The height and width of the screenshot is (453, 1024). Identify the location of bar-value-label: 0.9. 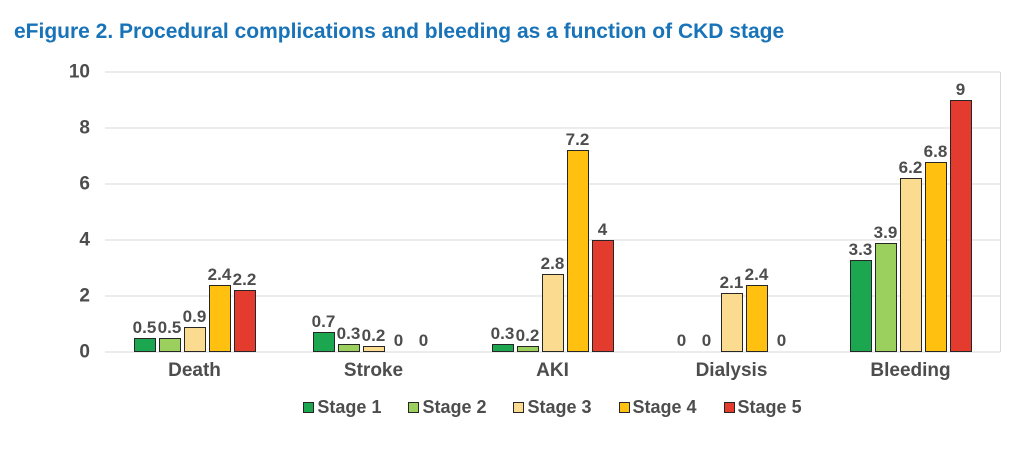
(194, 316).